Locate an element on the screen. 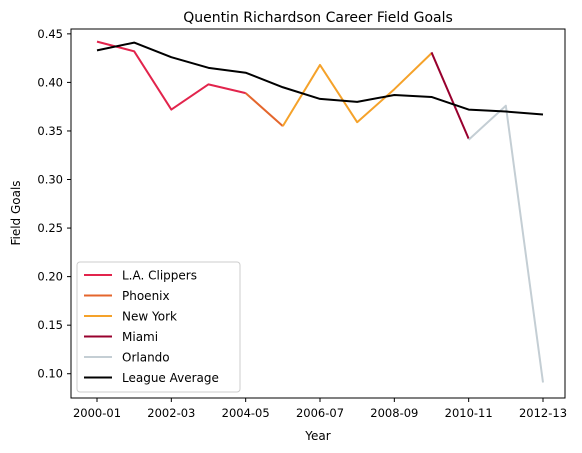  y-tick-label: 0.20 is located at coordinates (50, 277).